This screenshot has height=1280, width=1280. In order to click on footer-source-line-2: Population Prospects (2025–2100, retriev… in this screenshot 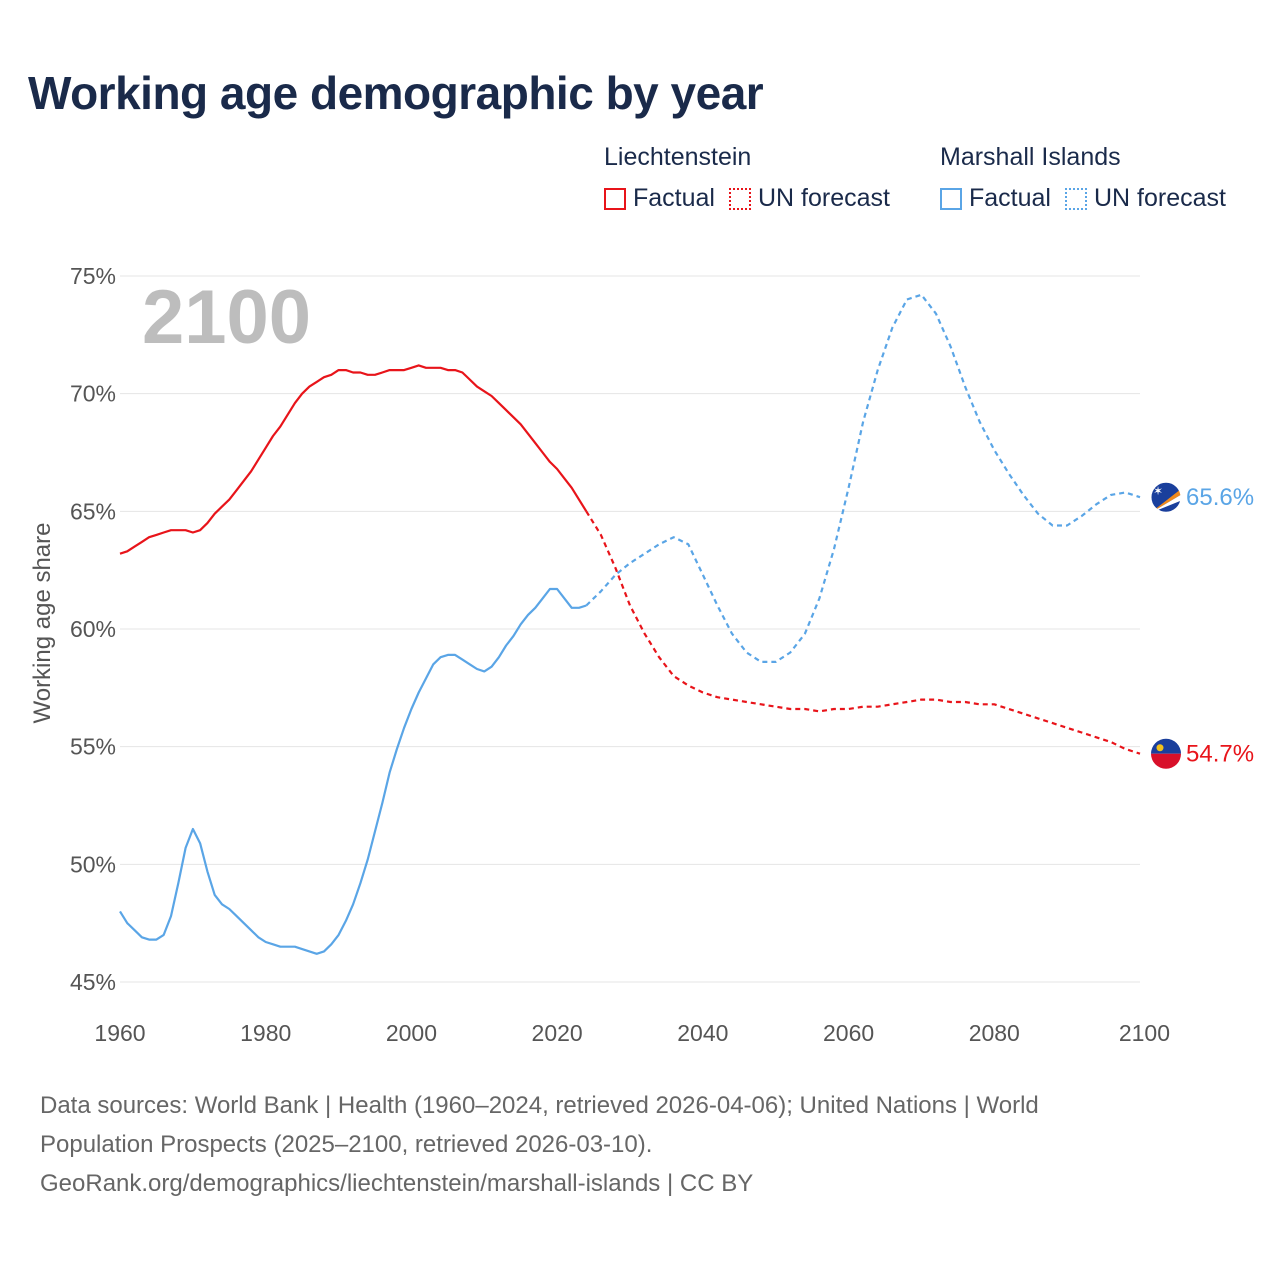, I will do `click(346, 1144)`.